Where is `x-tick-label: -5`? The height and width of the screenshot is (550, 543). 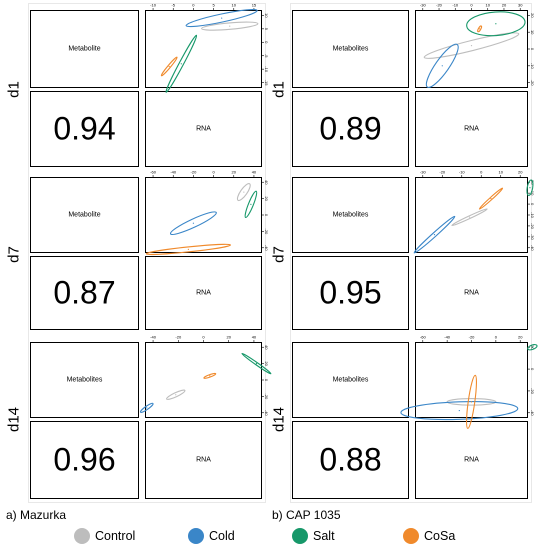 x-tick-label: -5 is located at coordinates (173, 5).